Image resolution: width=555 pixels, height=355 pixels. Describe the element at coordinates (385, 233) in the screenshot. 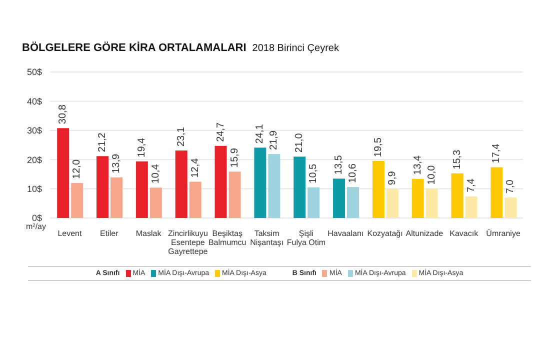

I see `x-tick-label: Kozyatağı` at that location.